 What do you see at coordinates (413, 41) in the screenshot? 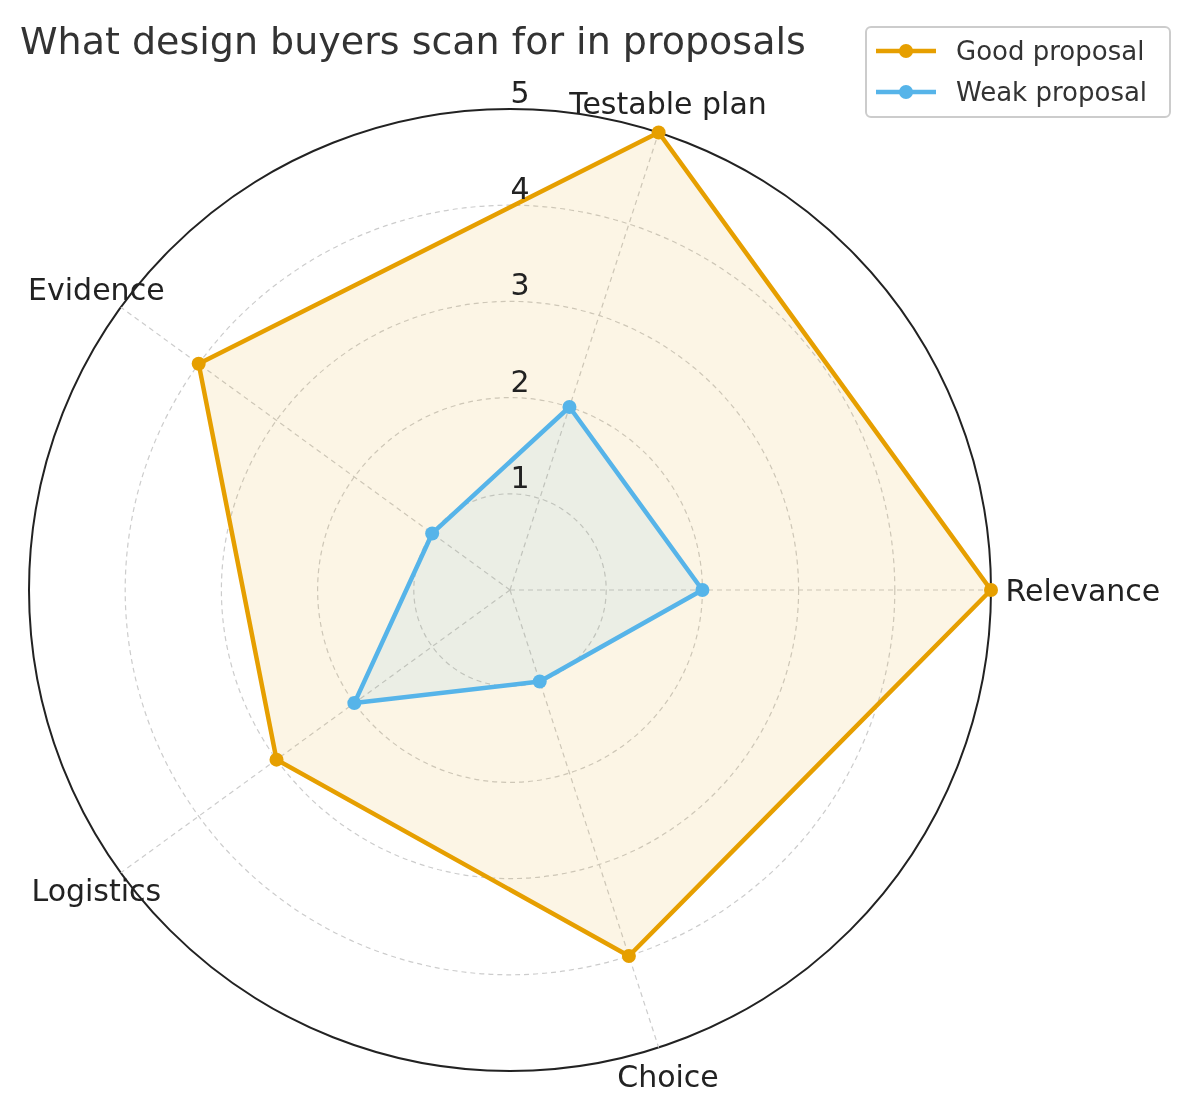
I see `chart-title: What design buyers scan for in proposals` at bounding box center [413, 41].